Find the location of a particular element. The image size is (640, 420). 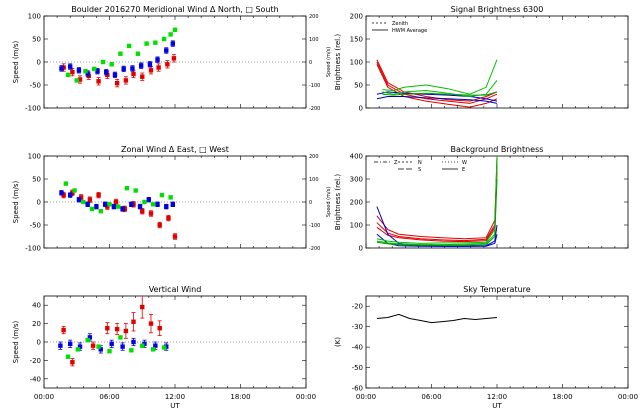

skytemp-xtick-label: 12:00 is located at coordinates (497, 397).